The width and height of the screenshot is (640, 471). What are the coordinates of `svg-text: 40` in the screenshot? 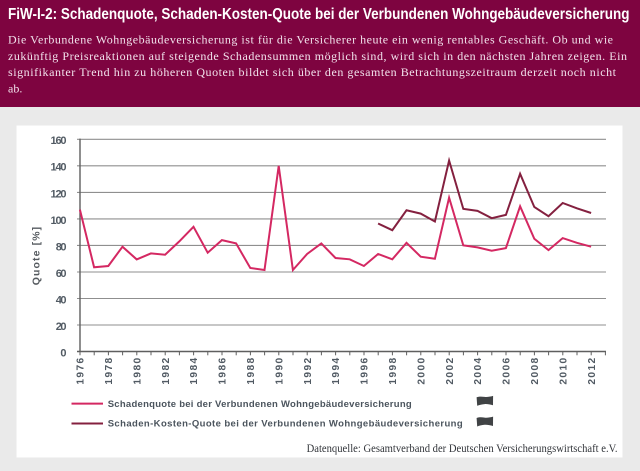 It's located at (61, 300).